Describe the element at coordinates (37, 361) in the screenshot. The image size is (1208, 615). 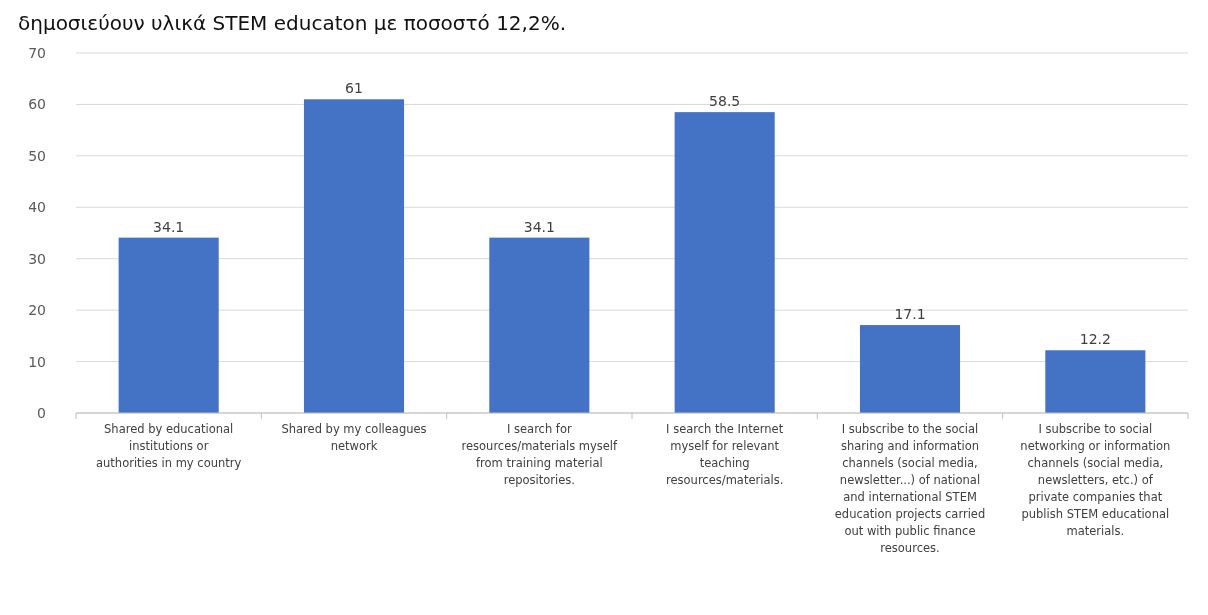
I see `y-tick-label: 10` at that location.